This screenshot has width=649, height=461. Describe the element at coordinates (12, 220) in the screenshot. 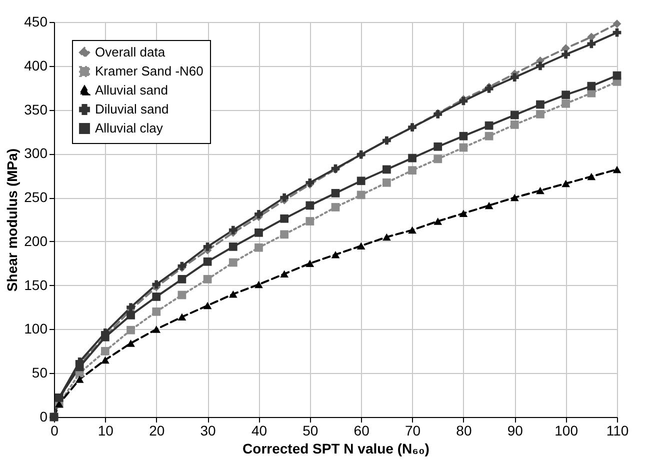

I see `y-axis-title: Shear modulus (MPa)` at that location.